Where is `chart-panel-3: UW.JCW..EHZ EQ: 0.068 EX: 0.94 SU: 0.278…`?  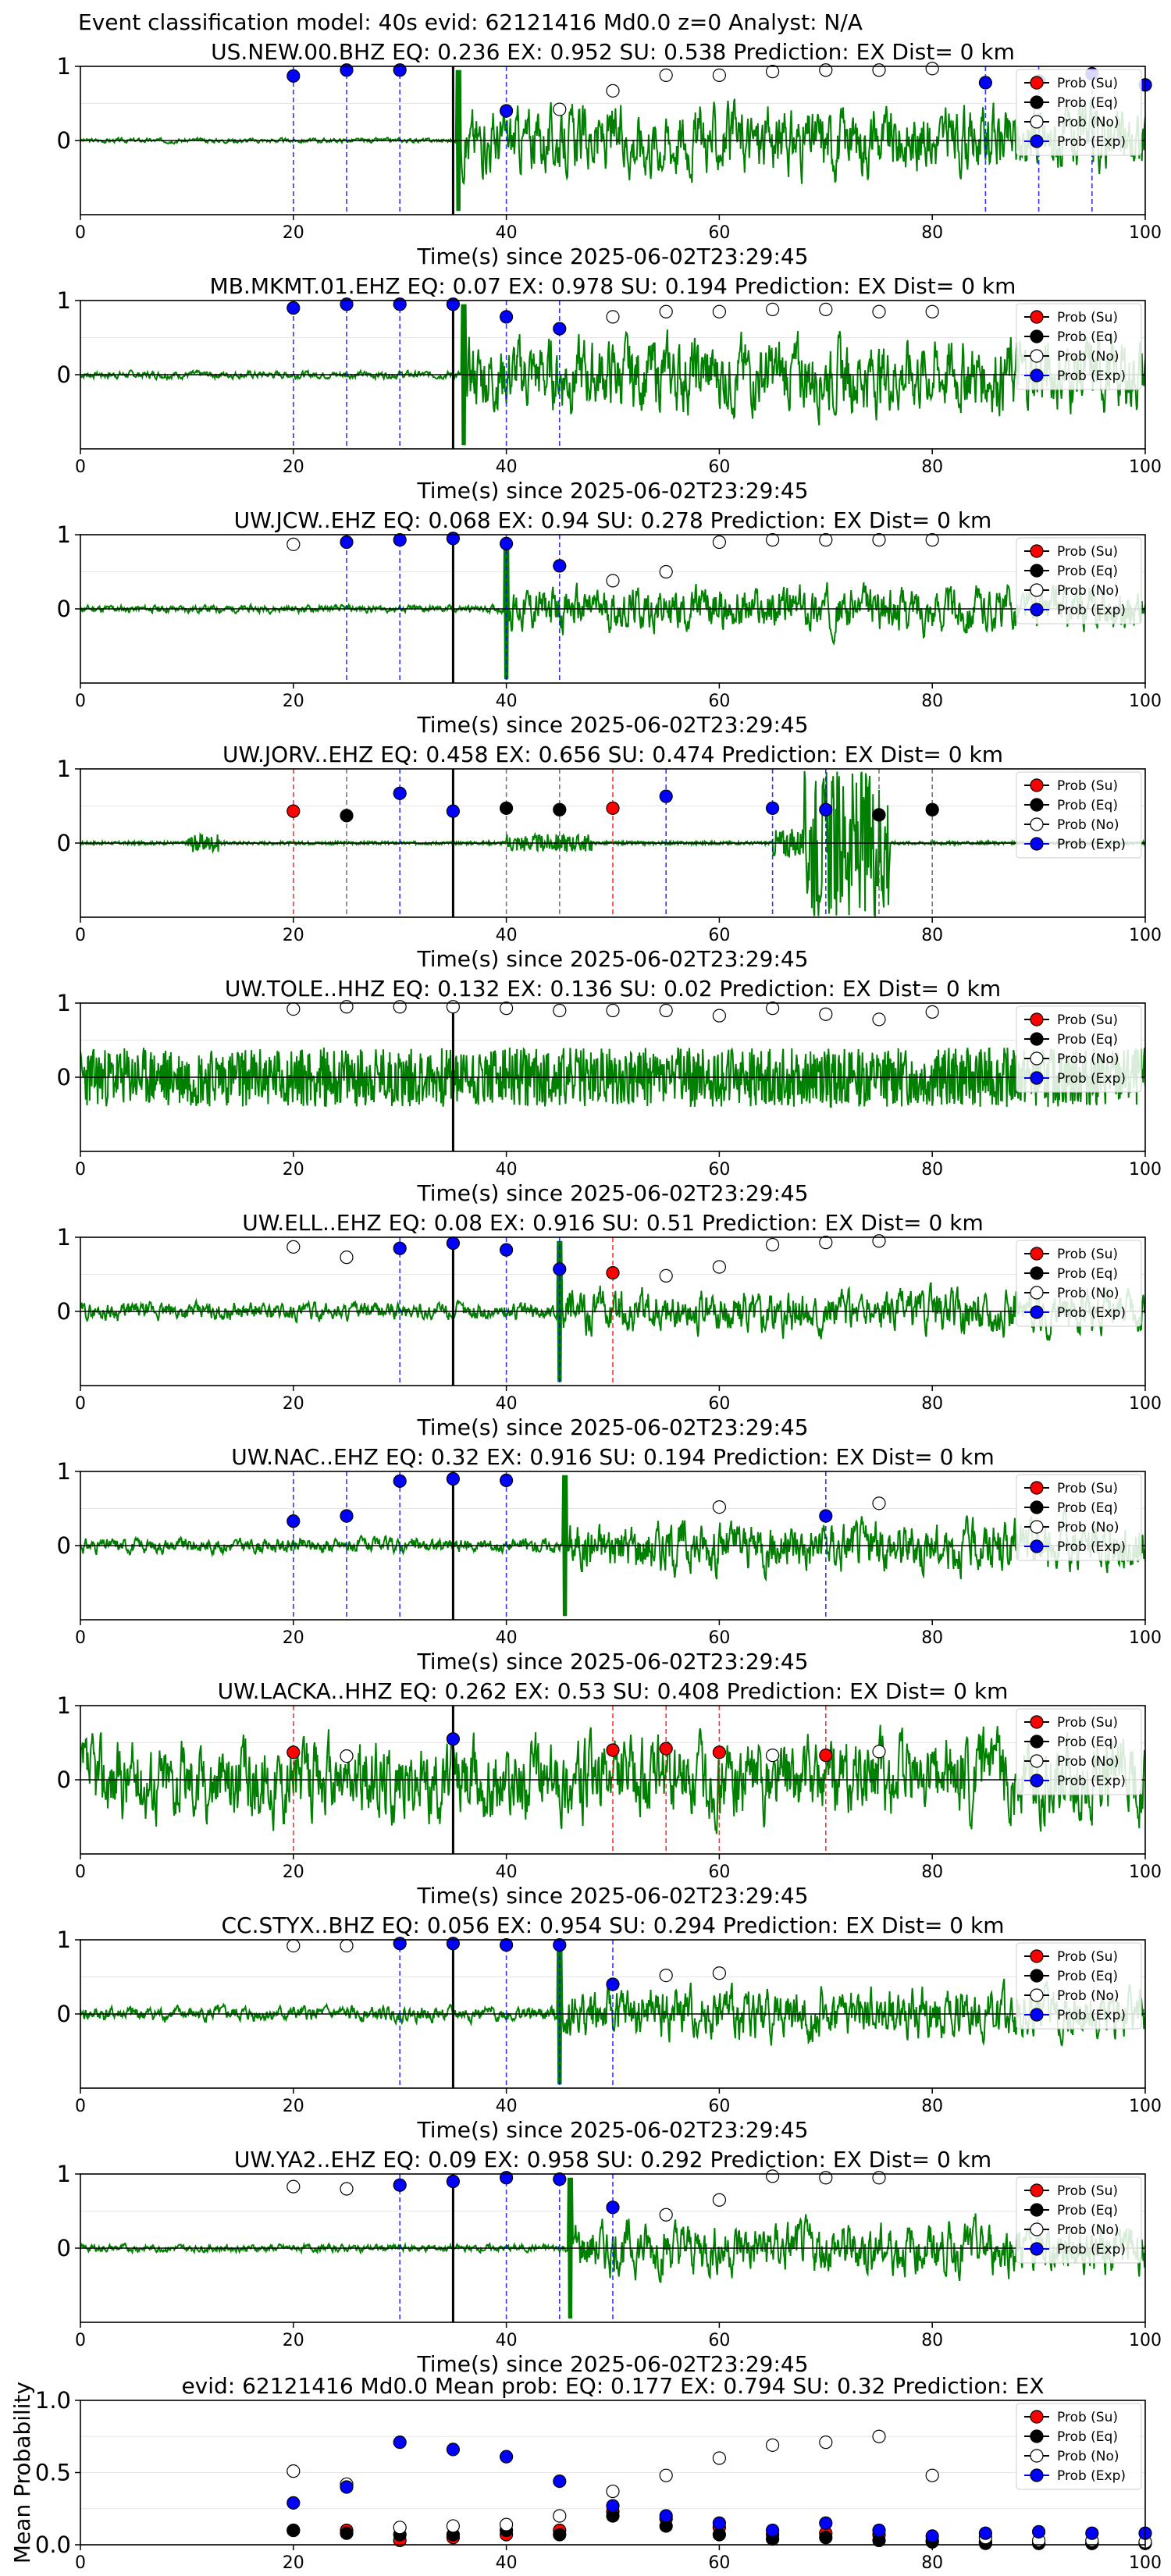 chart-panel-3: UW.JCW..EHZ EQ: 0.068 EX: 0.94 SU: 0.278… is located at coordinates (609, 622).